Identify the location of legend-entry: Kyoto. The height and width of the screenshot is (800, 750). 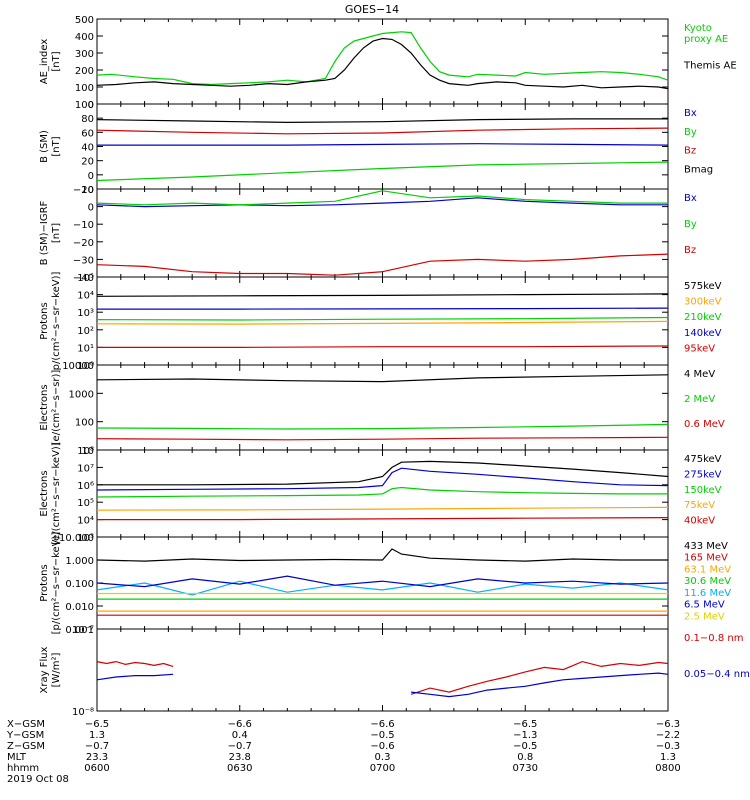
(698, 28).